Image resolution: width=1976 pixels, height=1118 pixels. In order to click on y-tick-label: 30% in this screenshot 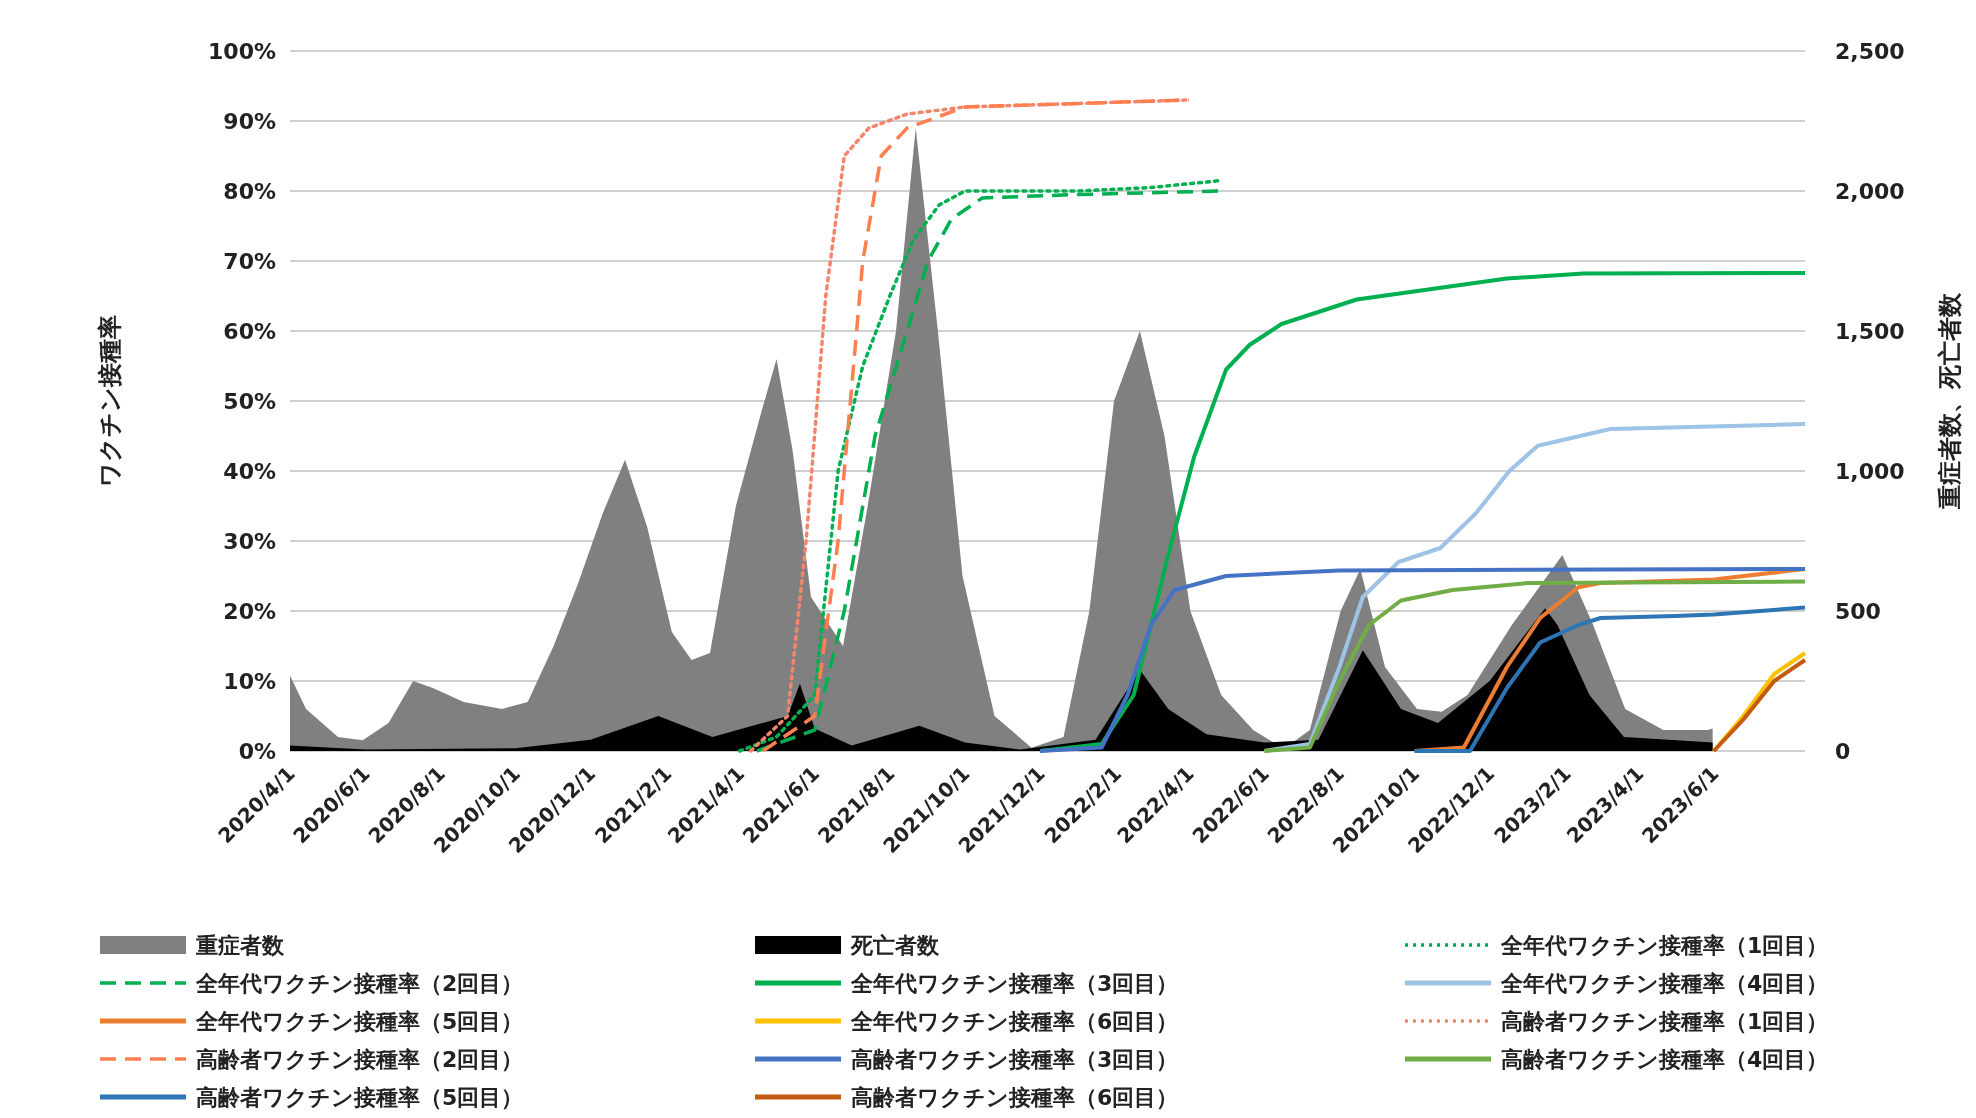, I will do `click(249, 541)`.